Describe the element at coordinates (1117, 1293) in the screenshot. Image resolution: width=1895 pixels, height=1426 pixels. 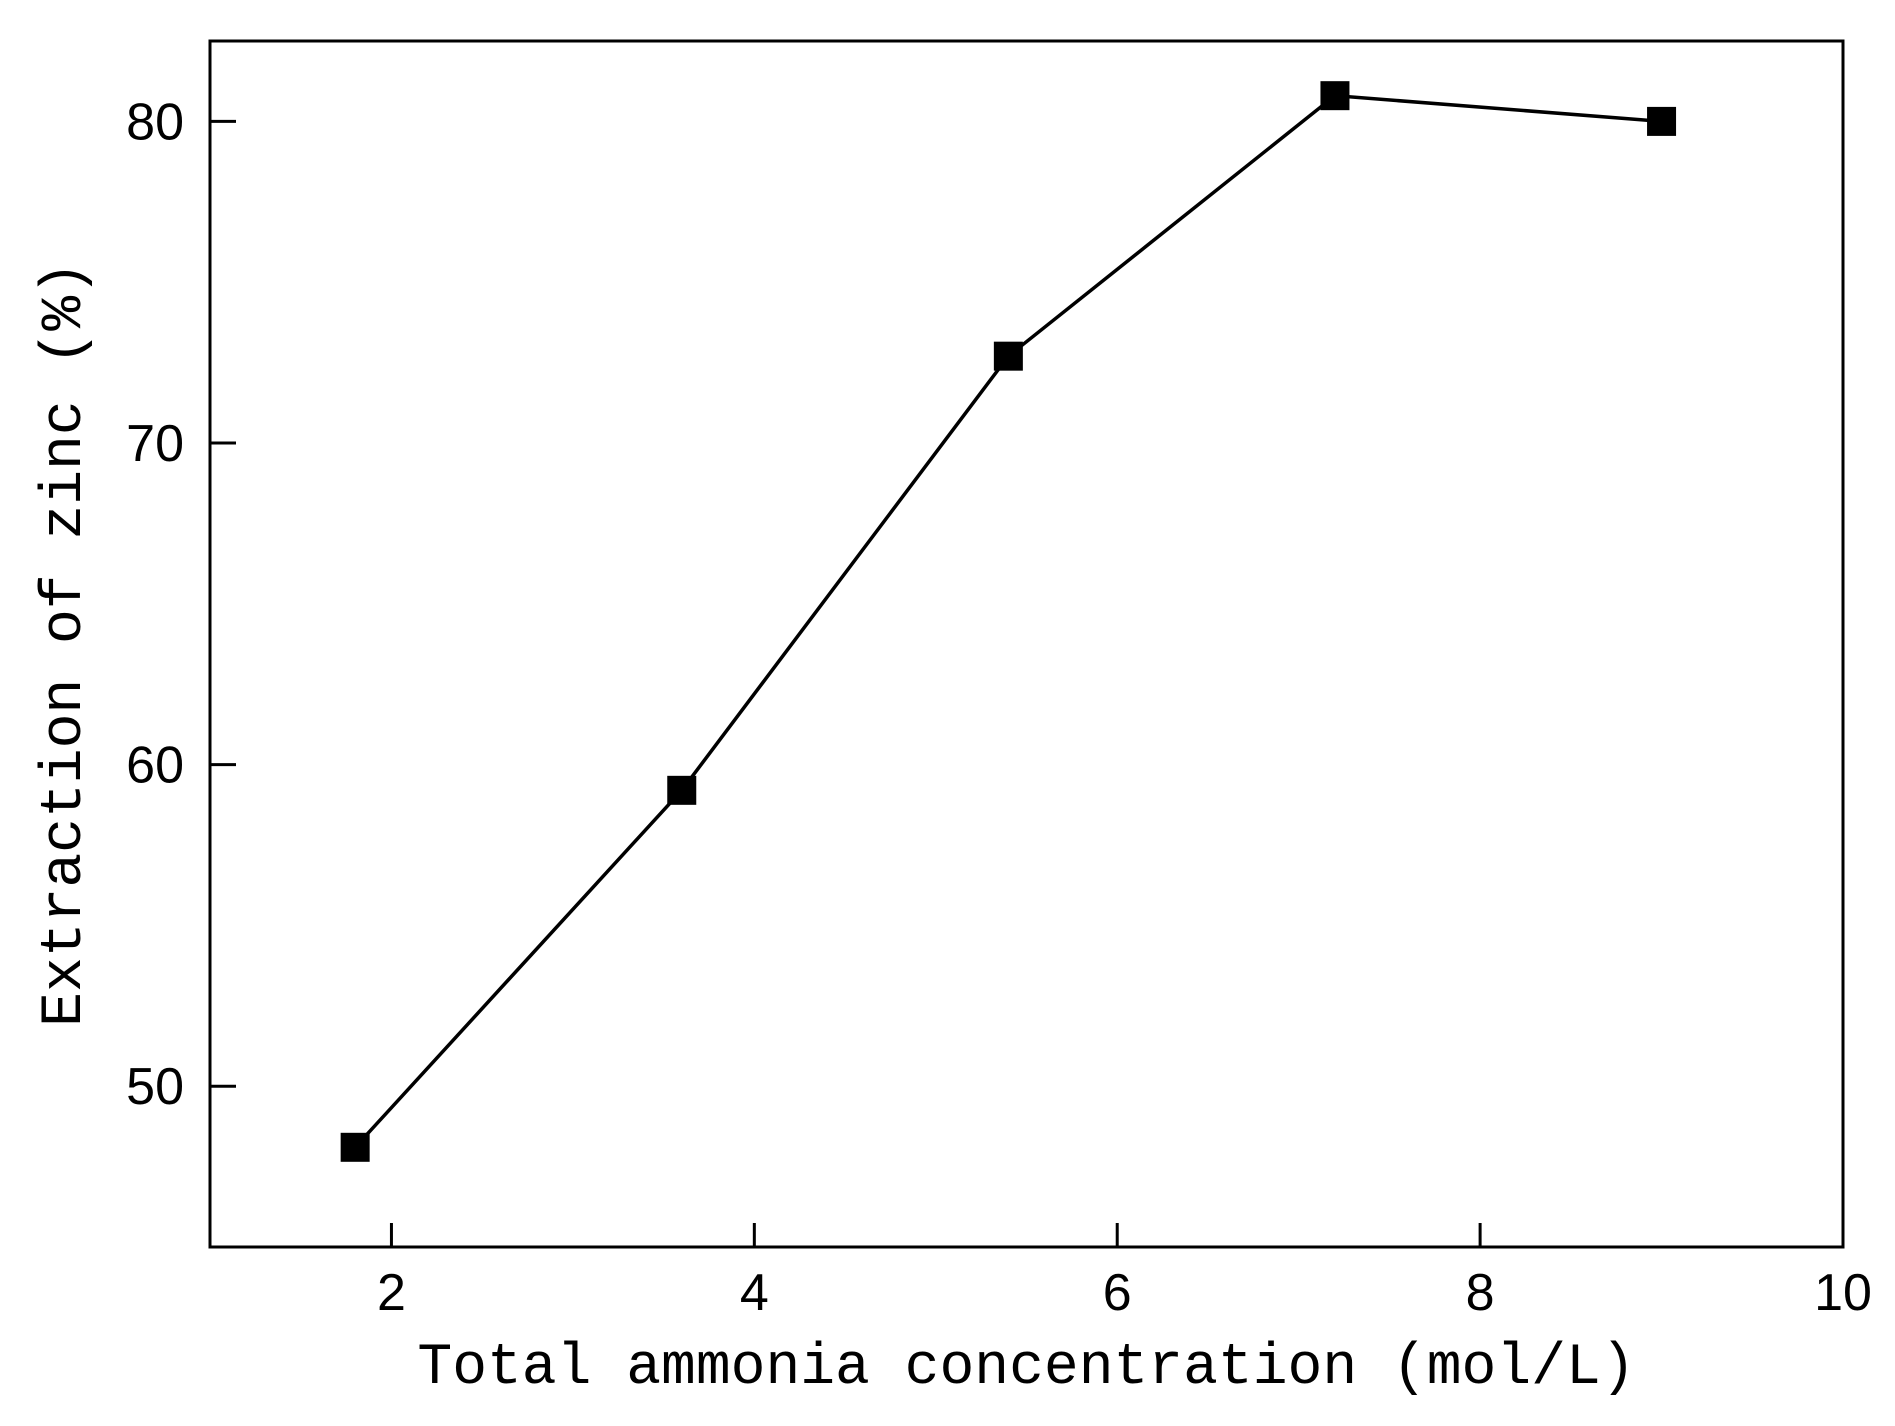
I see `x-tick-label: 6` at that location.